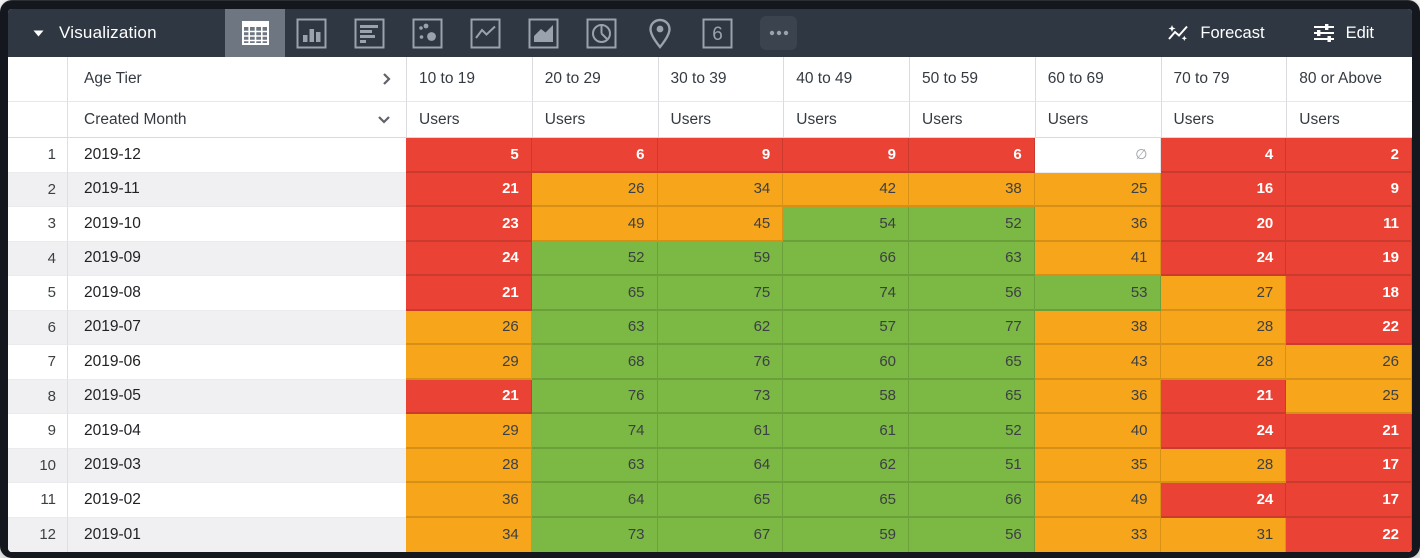 The width and height of the screenshot is (1420, 558). What do you see at coordinates (594, 362) in the screenshot?
I see `data-cell: 68` at bounding box center [594, 362].